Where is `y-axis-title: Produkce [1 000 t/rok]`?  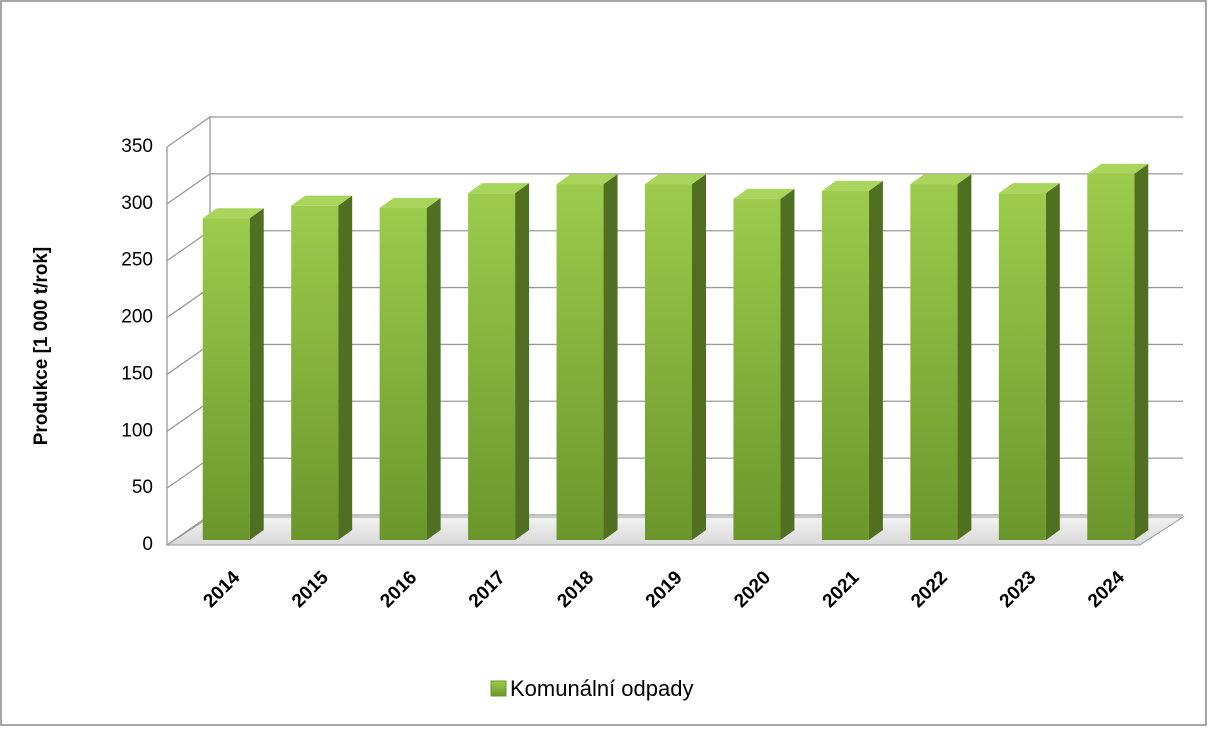
y-axis-title: Produkce [1 000 t/rok] is located at coordinates (41, 346).